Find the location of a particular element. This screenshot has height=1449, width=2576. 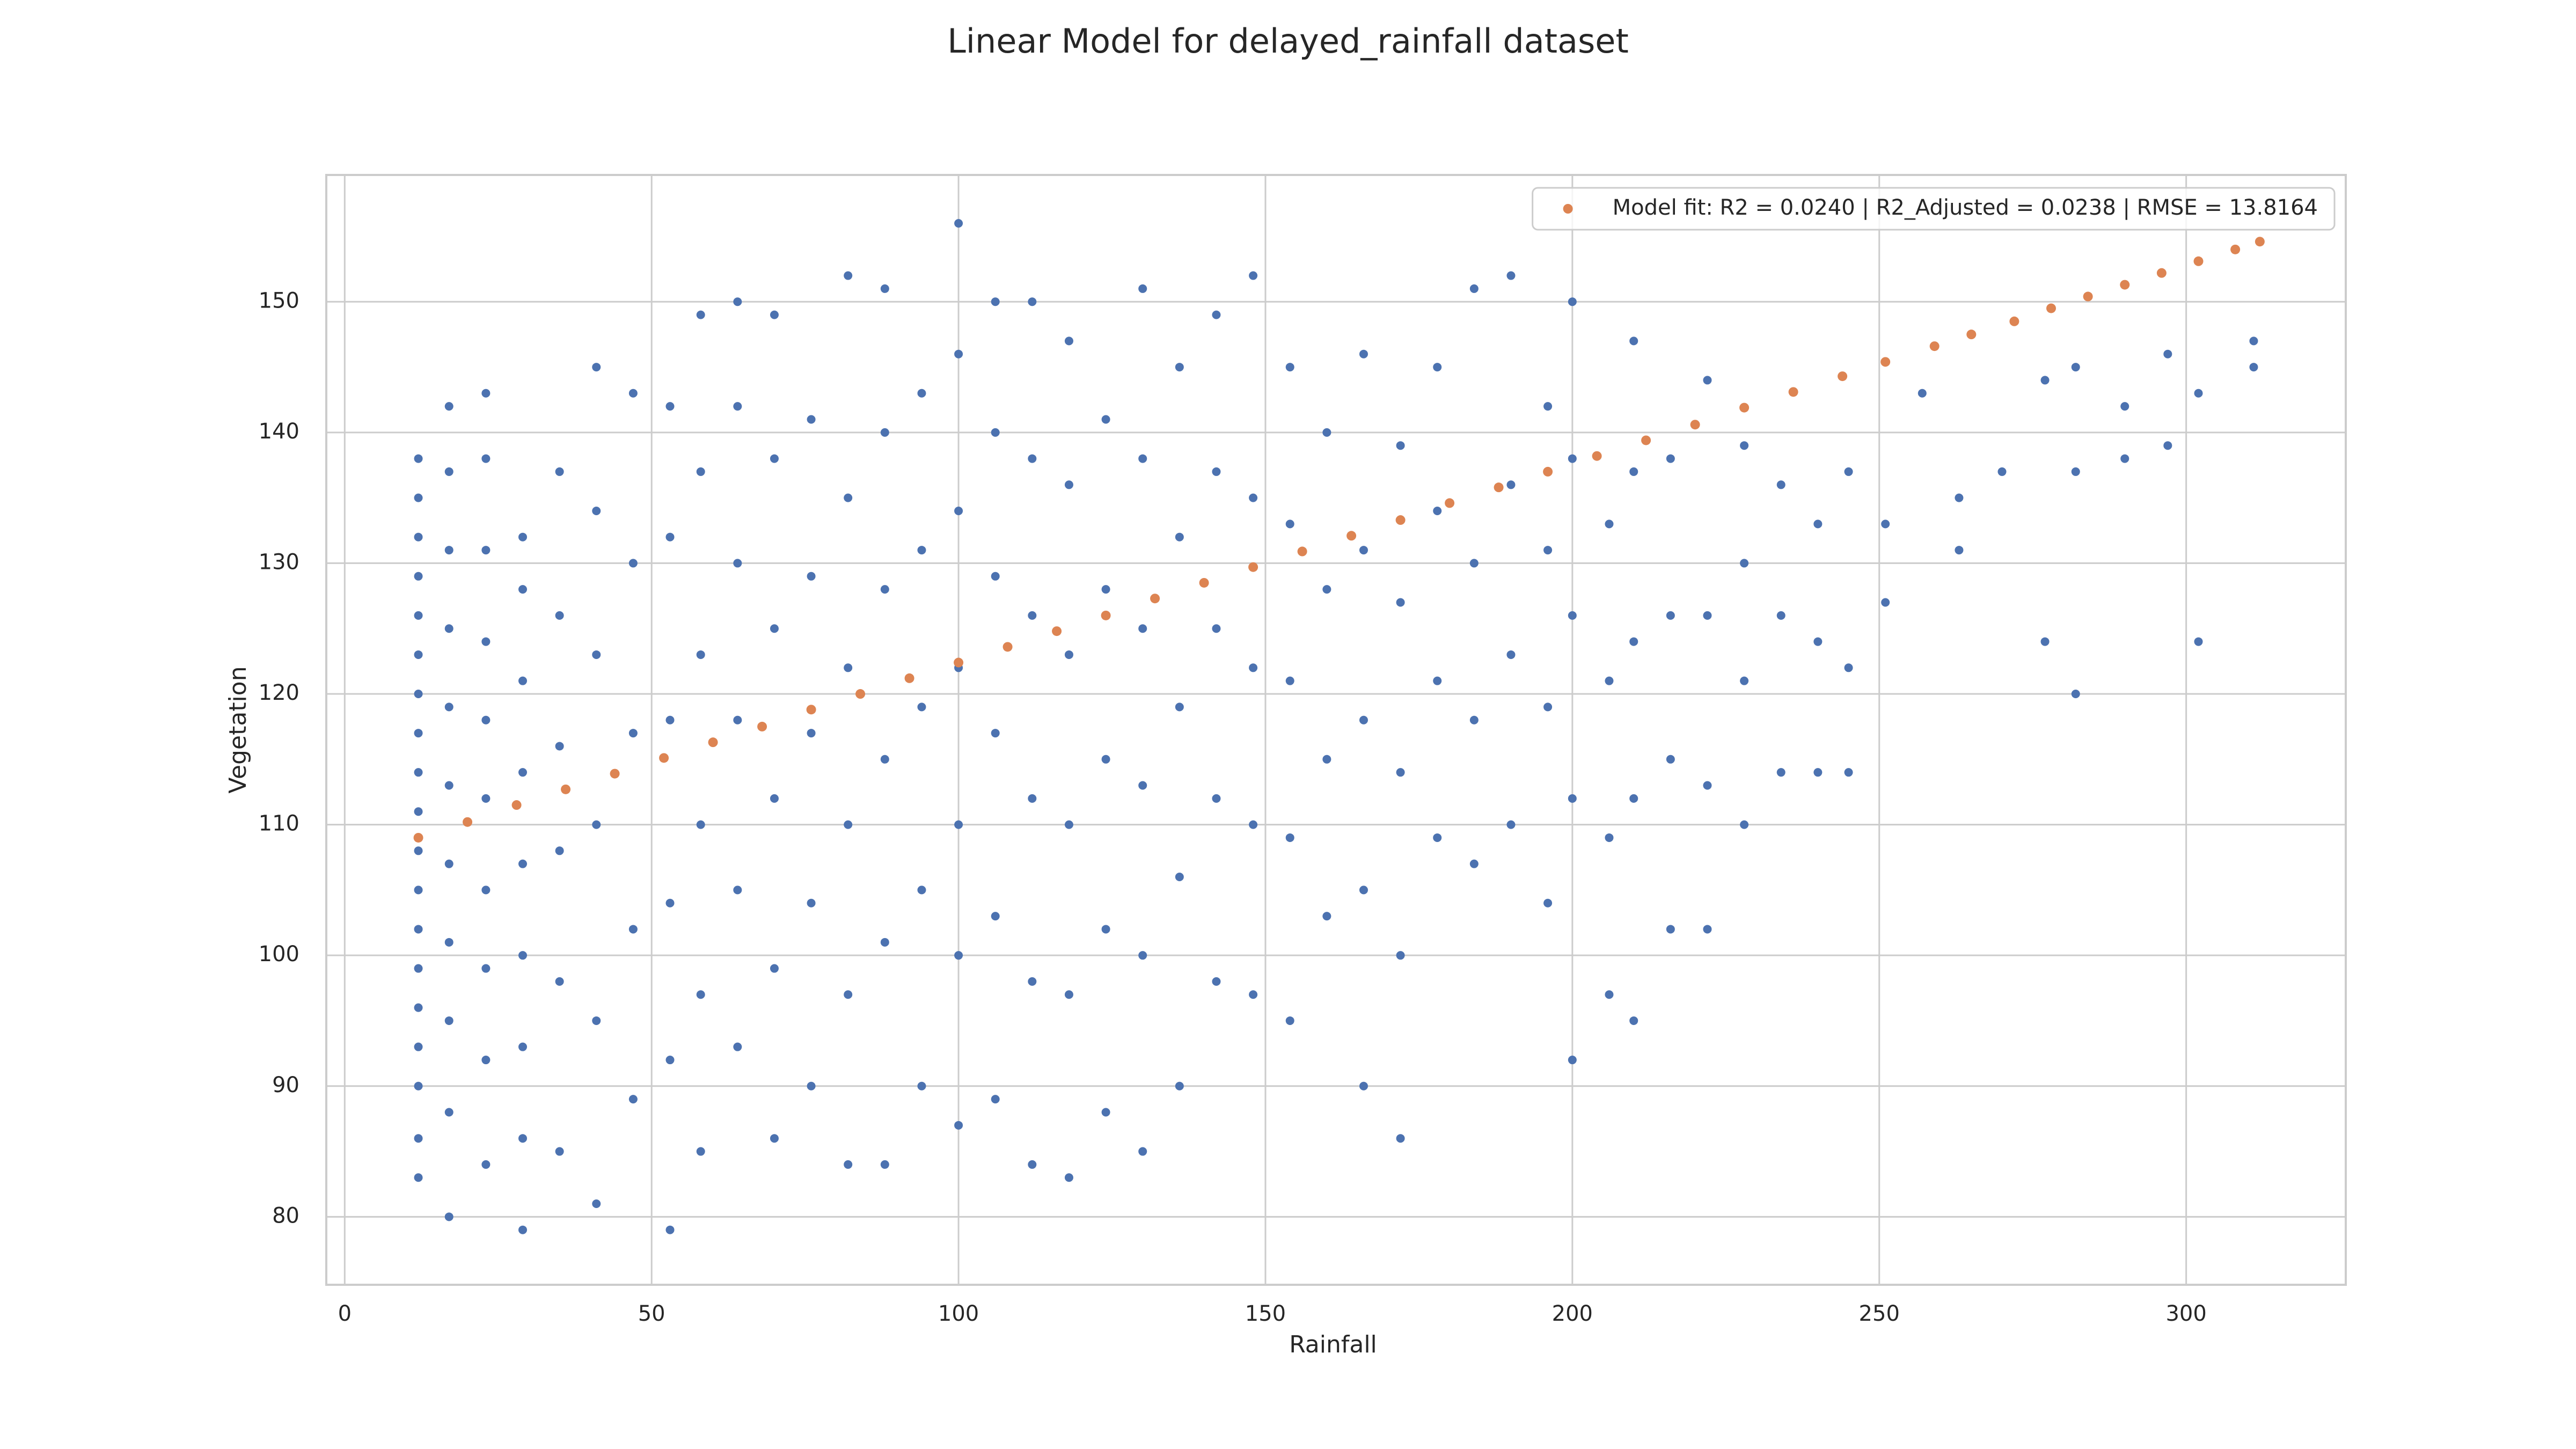

y-tick-label: 150 is located at coordinates (279, 300).